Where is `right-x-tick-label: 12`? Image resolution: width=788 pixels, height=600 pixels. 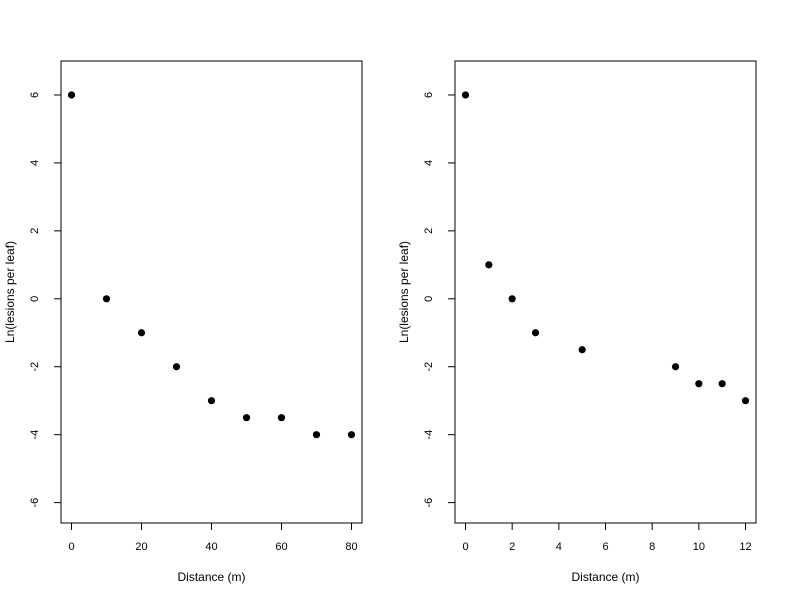 right-x-tick-label: 12 is located at coordinates (745, 547).